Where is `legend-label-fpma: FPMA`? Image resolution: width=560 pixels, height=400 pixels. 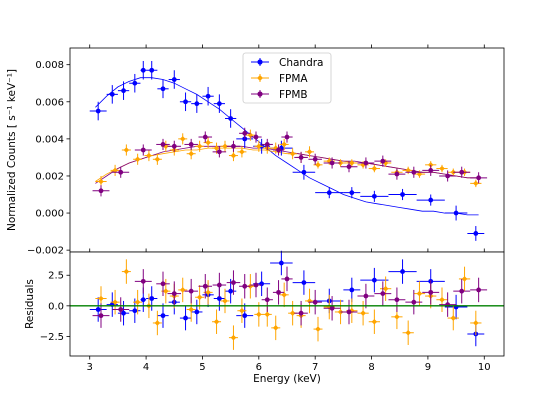 legend-label-fpma: FPMA is located at coordinates (293, 79).